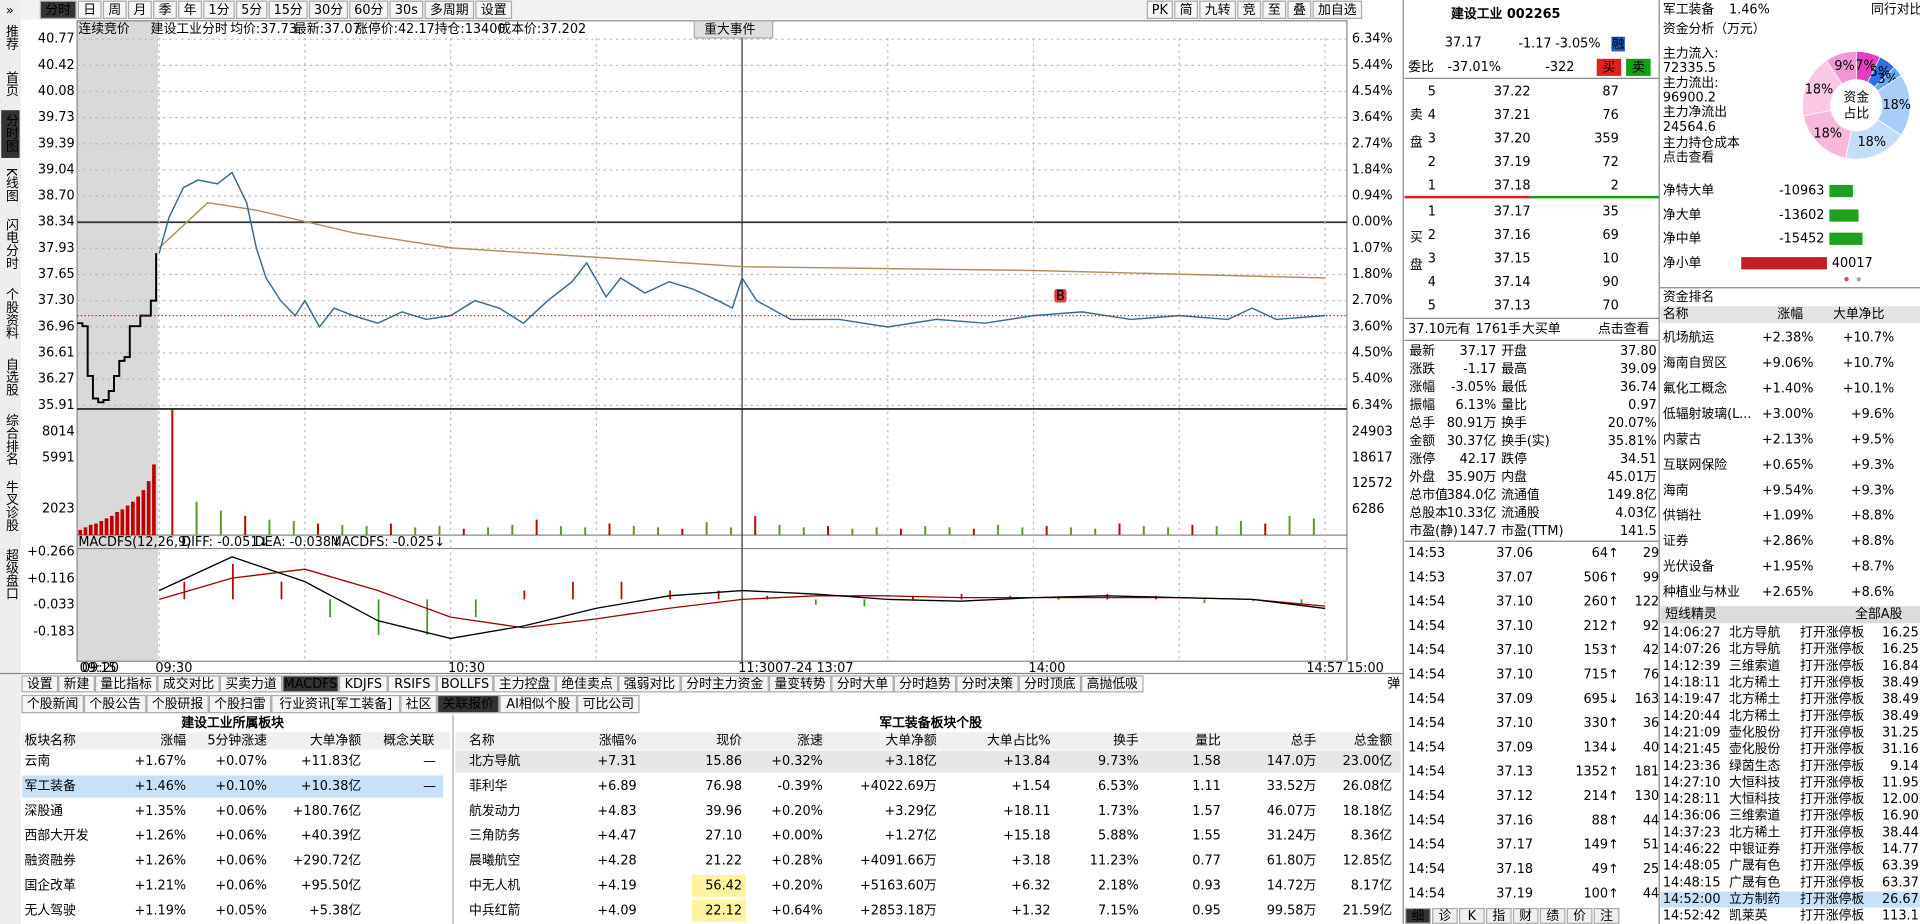 The image size is (1920, 924). I want to click on elf-name: 大恒科技, so click(1755, 799).